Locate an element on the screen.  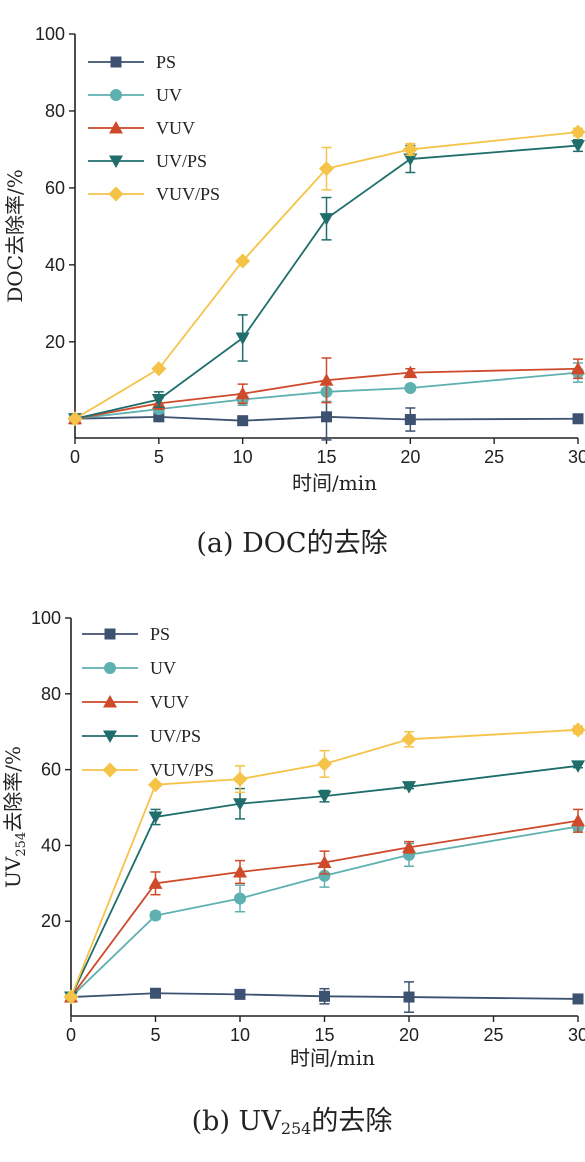
x-tick-label: 30 is located at coordinates (576, 1035).